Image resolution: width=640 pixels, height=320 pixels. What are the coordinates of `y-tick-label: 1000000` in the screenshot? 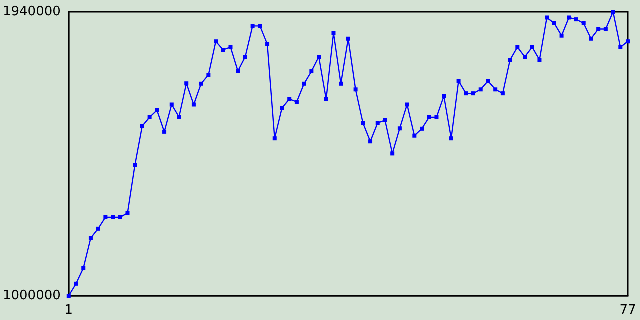 It's located at (31, 296).